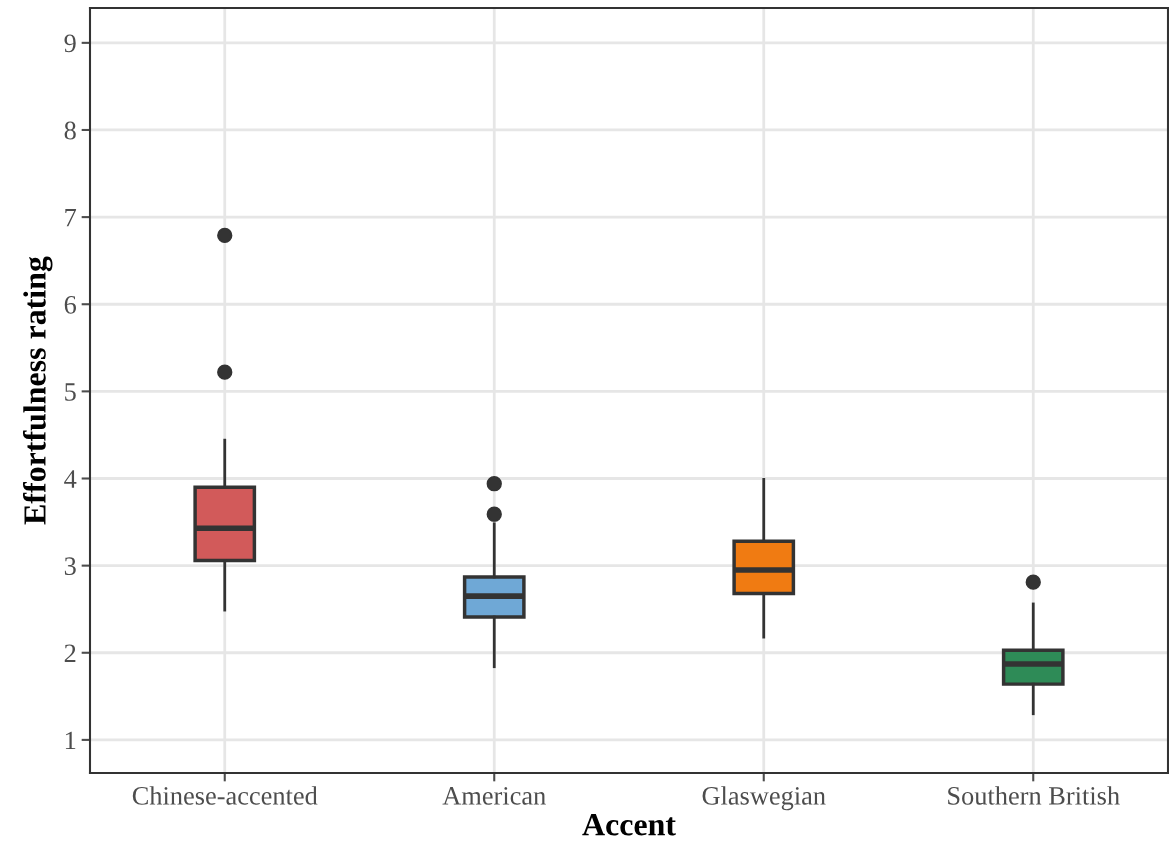 This screenshot has height=859, width=1169. What do you see at coordinates (225, 795) in the screenshot?
I see `x-tick-label: Chinese-accented` at bounding box center [225, 795].